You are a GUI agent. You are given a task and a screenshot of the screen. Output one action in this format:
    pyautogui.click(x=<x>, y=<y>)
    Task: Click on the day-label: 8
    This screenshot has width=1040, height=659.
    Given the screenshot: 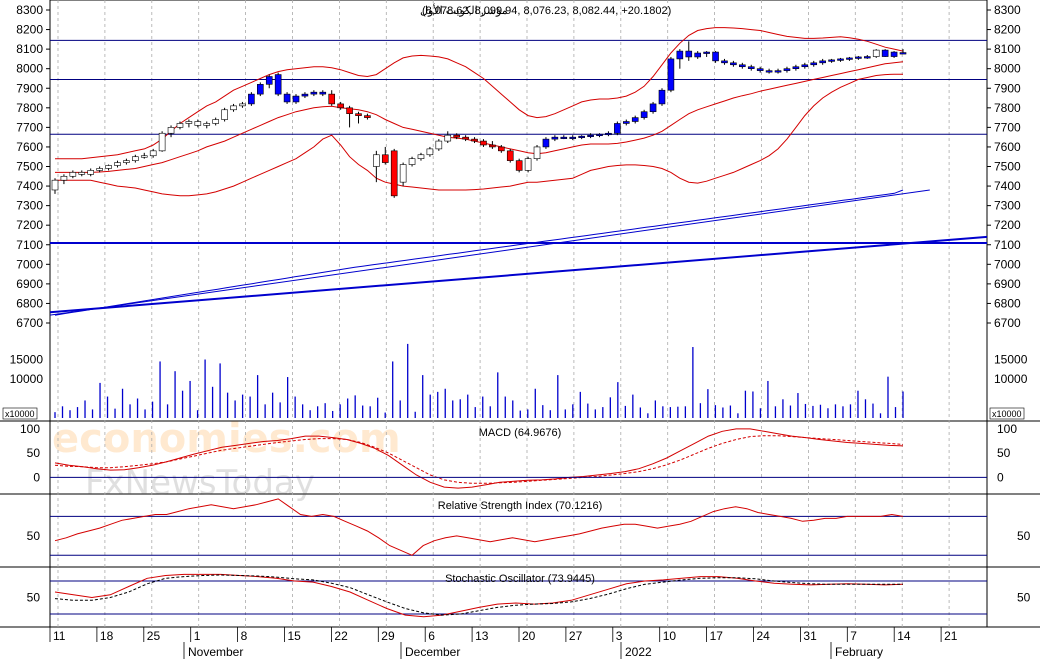 What is the action you would take?
    pyautogui.click(x=244, y=636)
    